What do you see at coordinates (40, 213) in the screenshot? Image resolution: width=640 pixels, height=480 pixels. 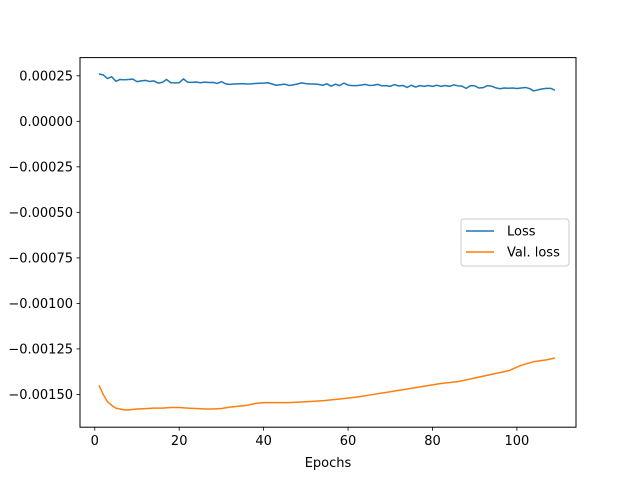 I see `y-tick-label: −0.00050` at bounding box center [40, 213].